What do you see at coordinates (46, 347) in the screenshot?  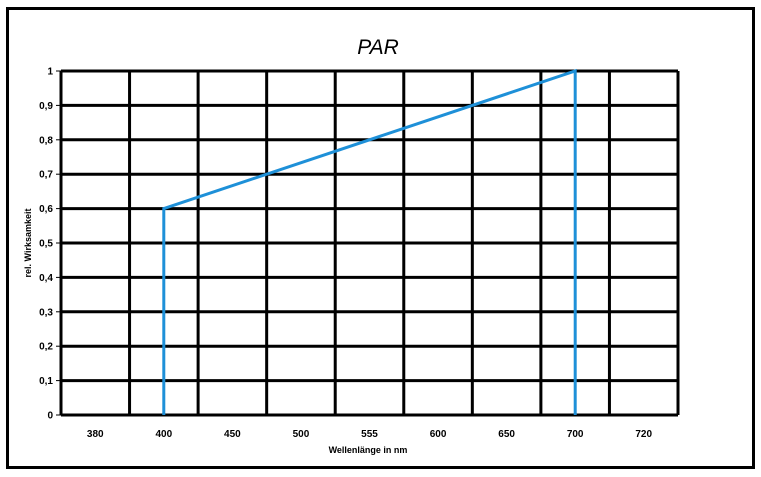 I see `y-tick-label: 0,2` at bounding box center [46, 347].